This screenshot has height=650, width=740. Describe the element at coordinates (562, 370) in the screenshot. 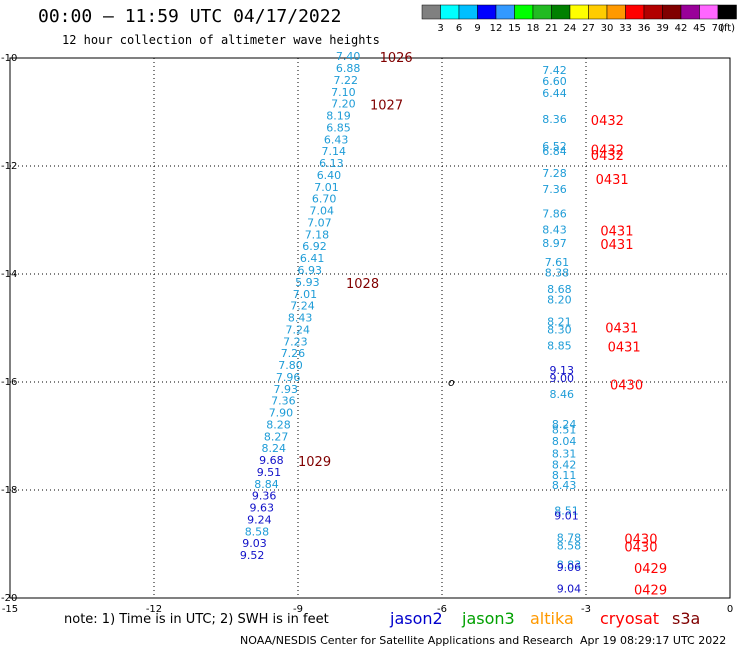

I see `wave-height-label: 9.13` at that location.